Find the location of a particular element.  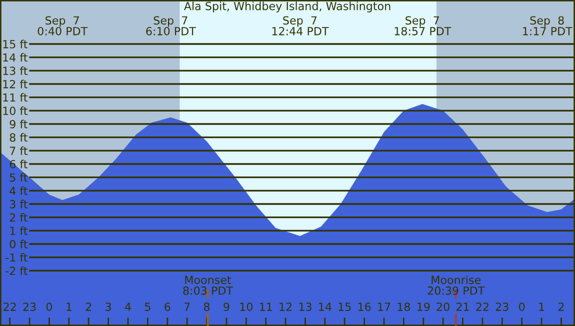

x-tick-label: 15 is located at coordinates (344, 306).